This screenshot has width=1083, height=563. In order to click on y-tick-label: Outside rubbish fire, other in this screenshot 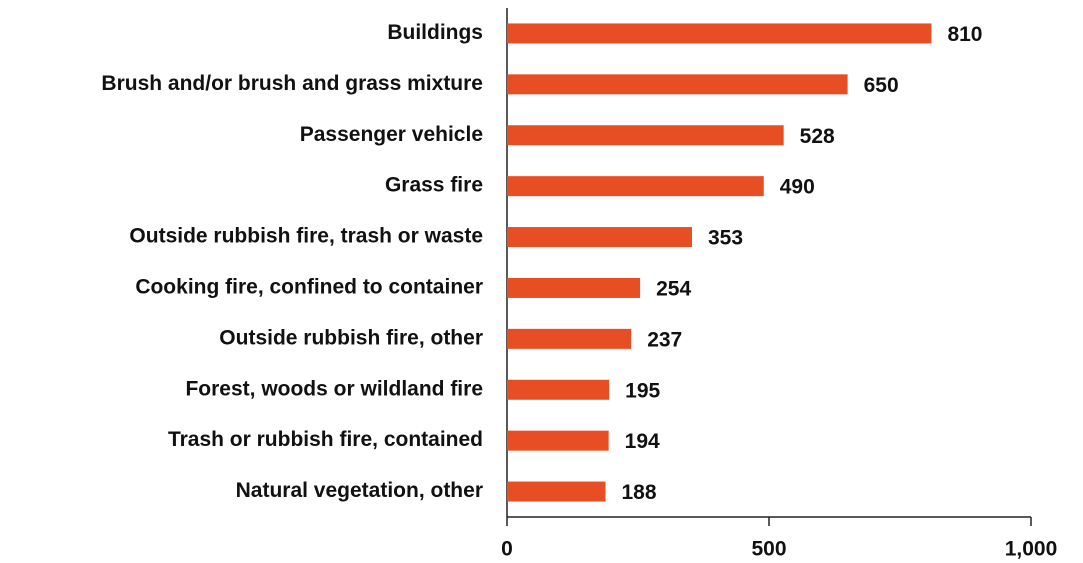, I will do `click(351, 337)`.